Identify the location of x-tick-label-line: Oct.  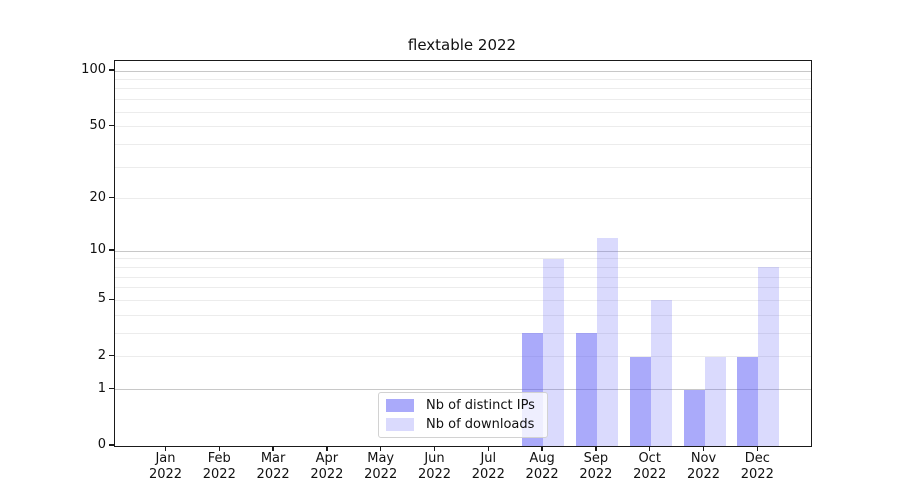
(649, 458).